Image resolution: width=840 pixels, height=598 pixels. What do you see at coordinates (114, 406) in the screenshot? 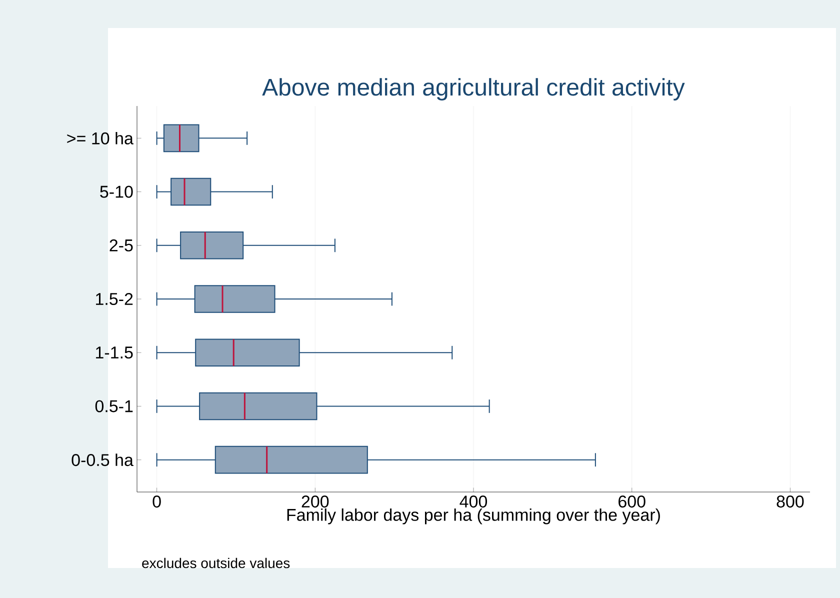
I see `y-tick-label: 0.5-1` at bounding box center [114, 406].